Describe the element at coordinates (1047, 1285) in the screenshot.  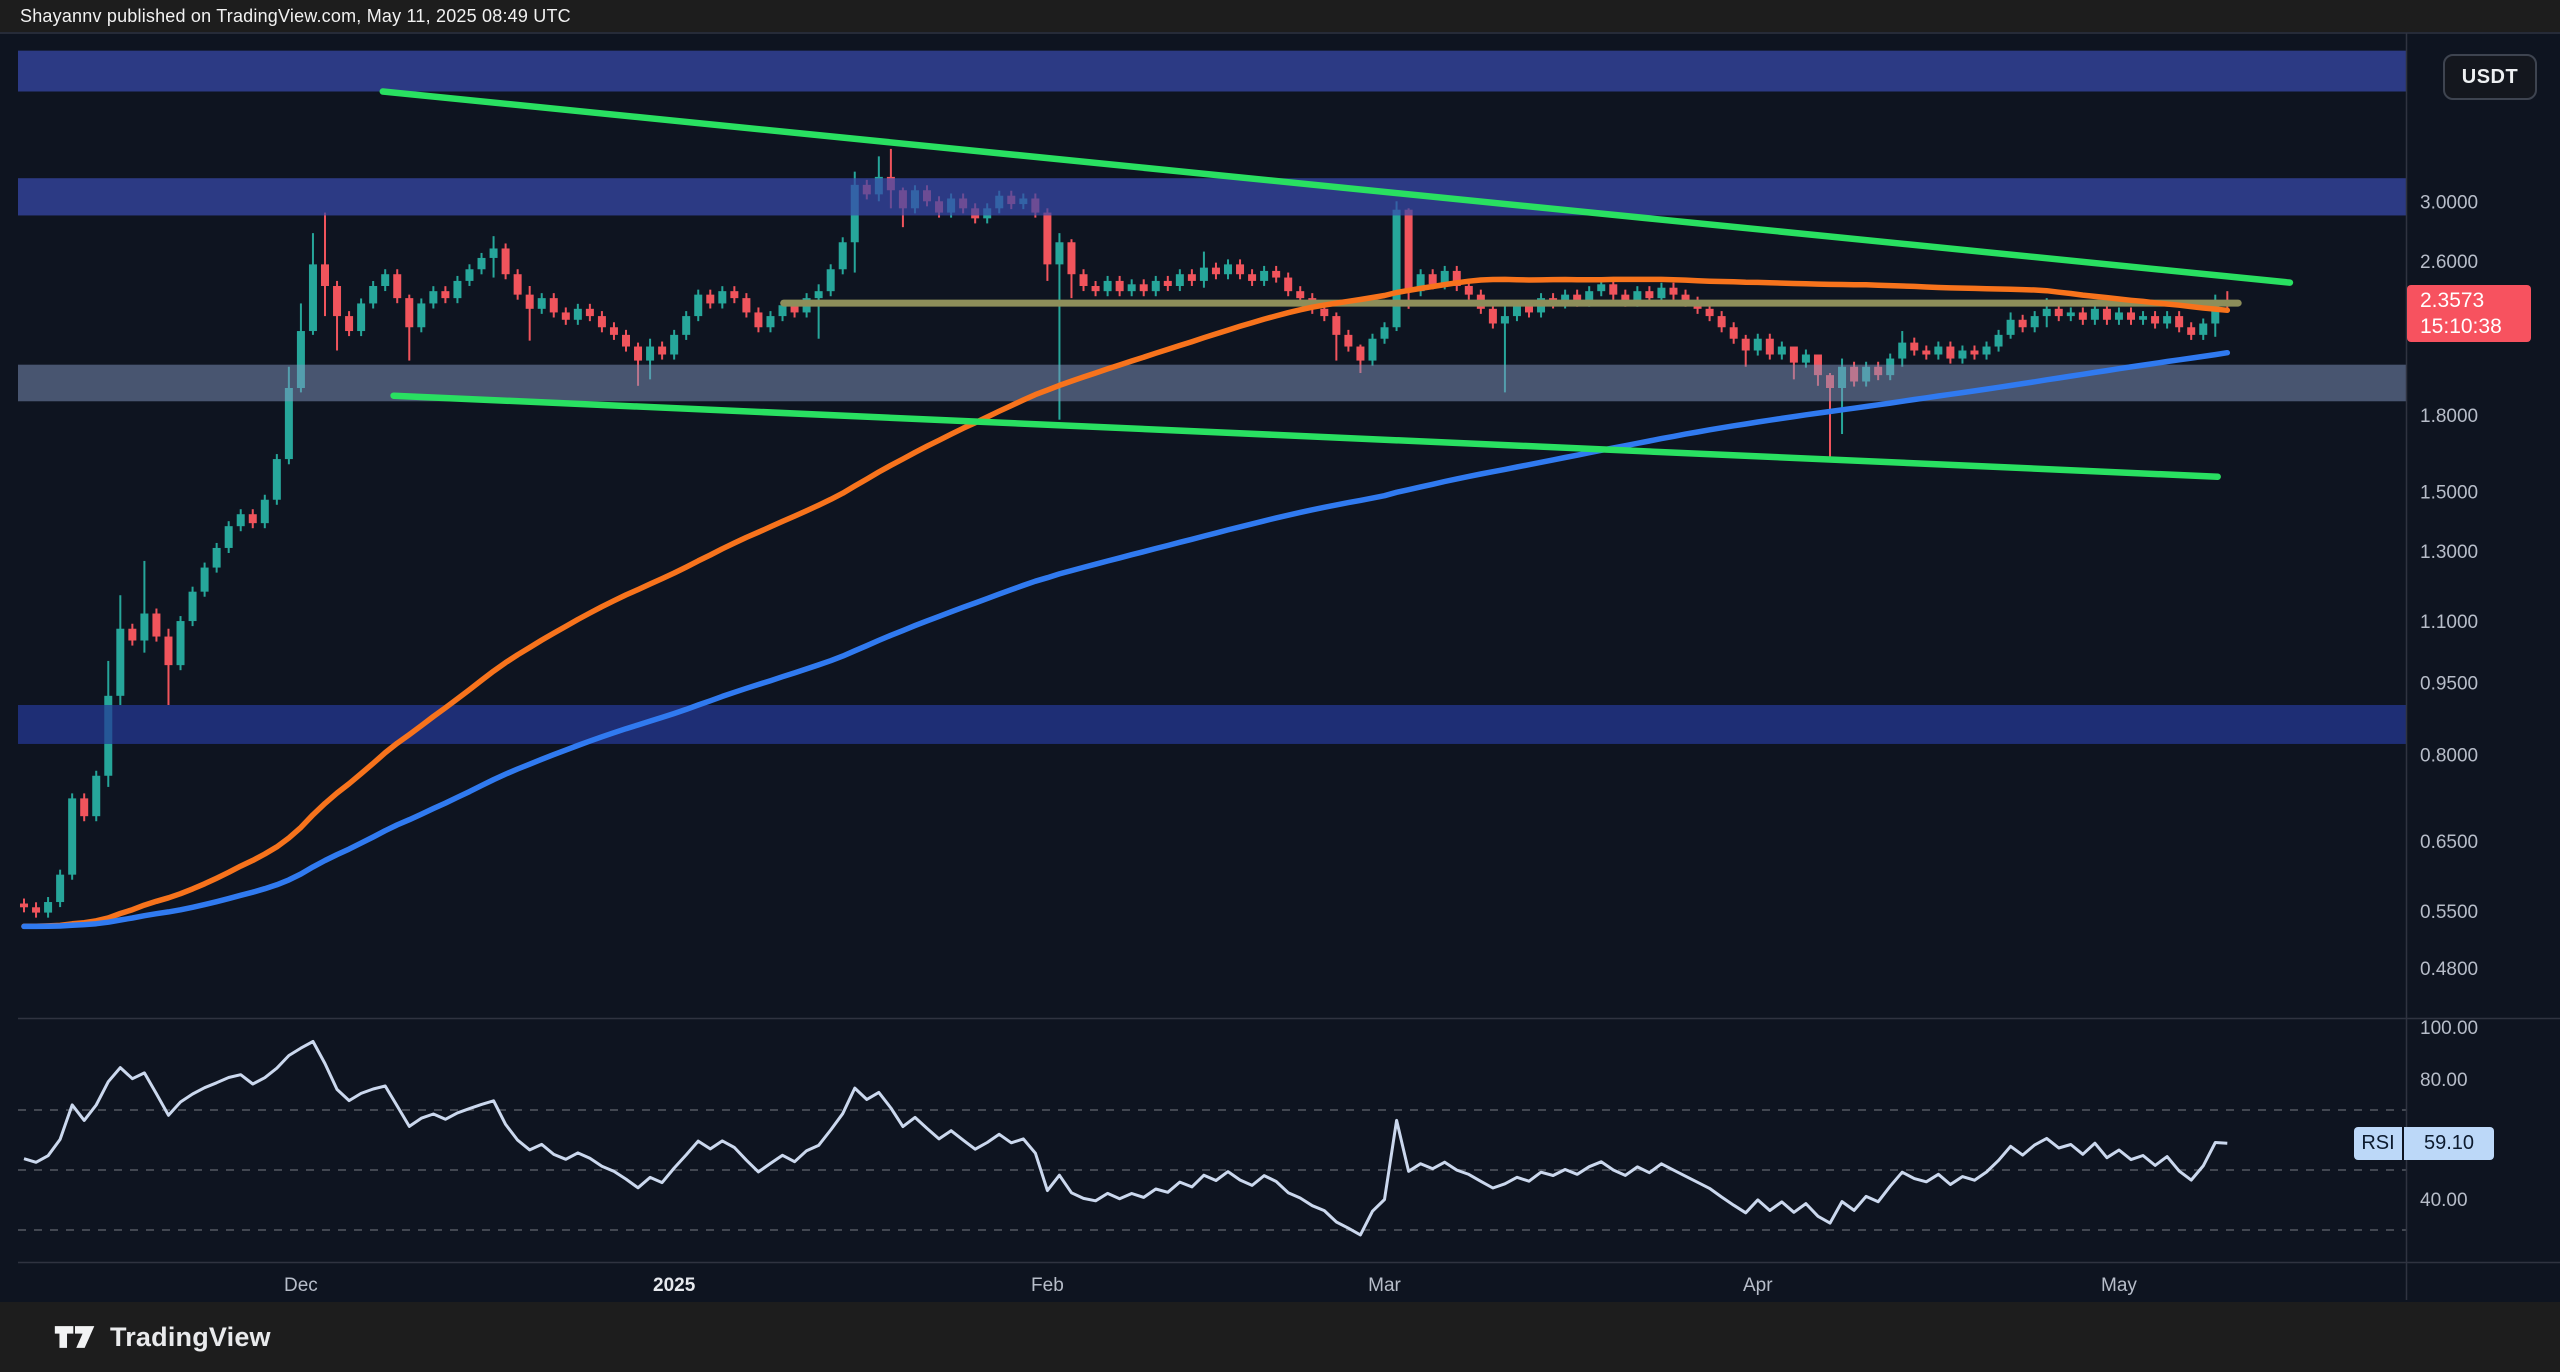
I see `time-axis-label: Feb` at that location.